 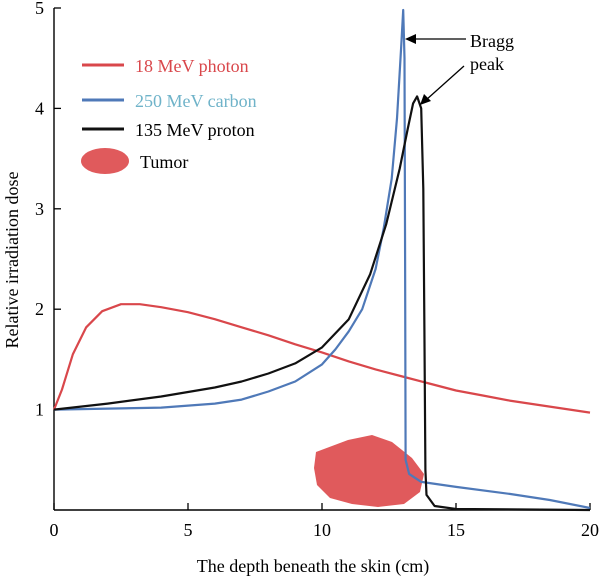 I want to click on y-tick-label: 4, so click(x=39, y=108).